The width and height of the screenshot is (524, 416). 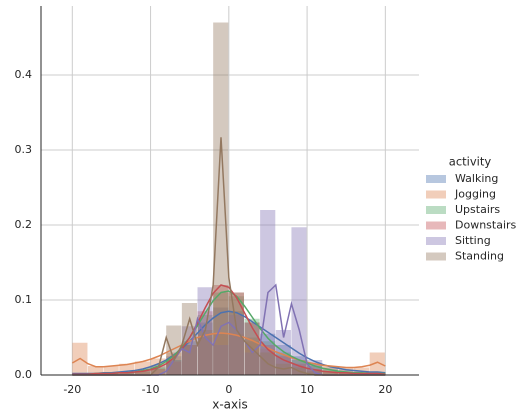 What do you see at coordinates (24, 299) in the screenshot?
I see `y-tick-label: 0.1` at bounding box center [24, 299].